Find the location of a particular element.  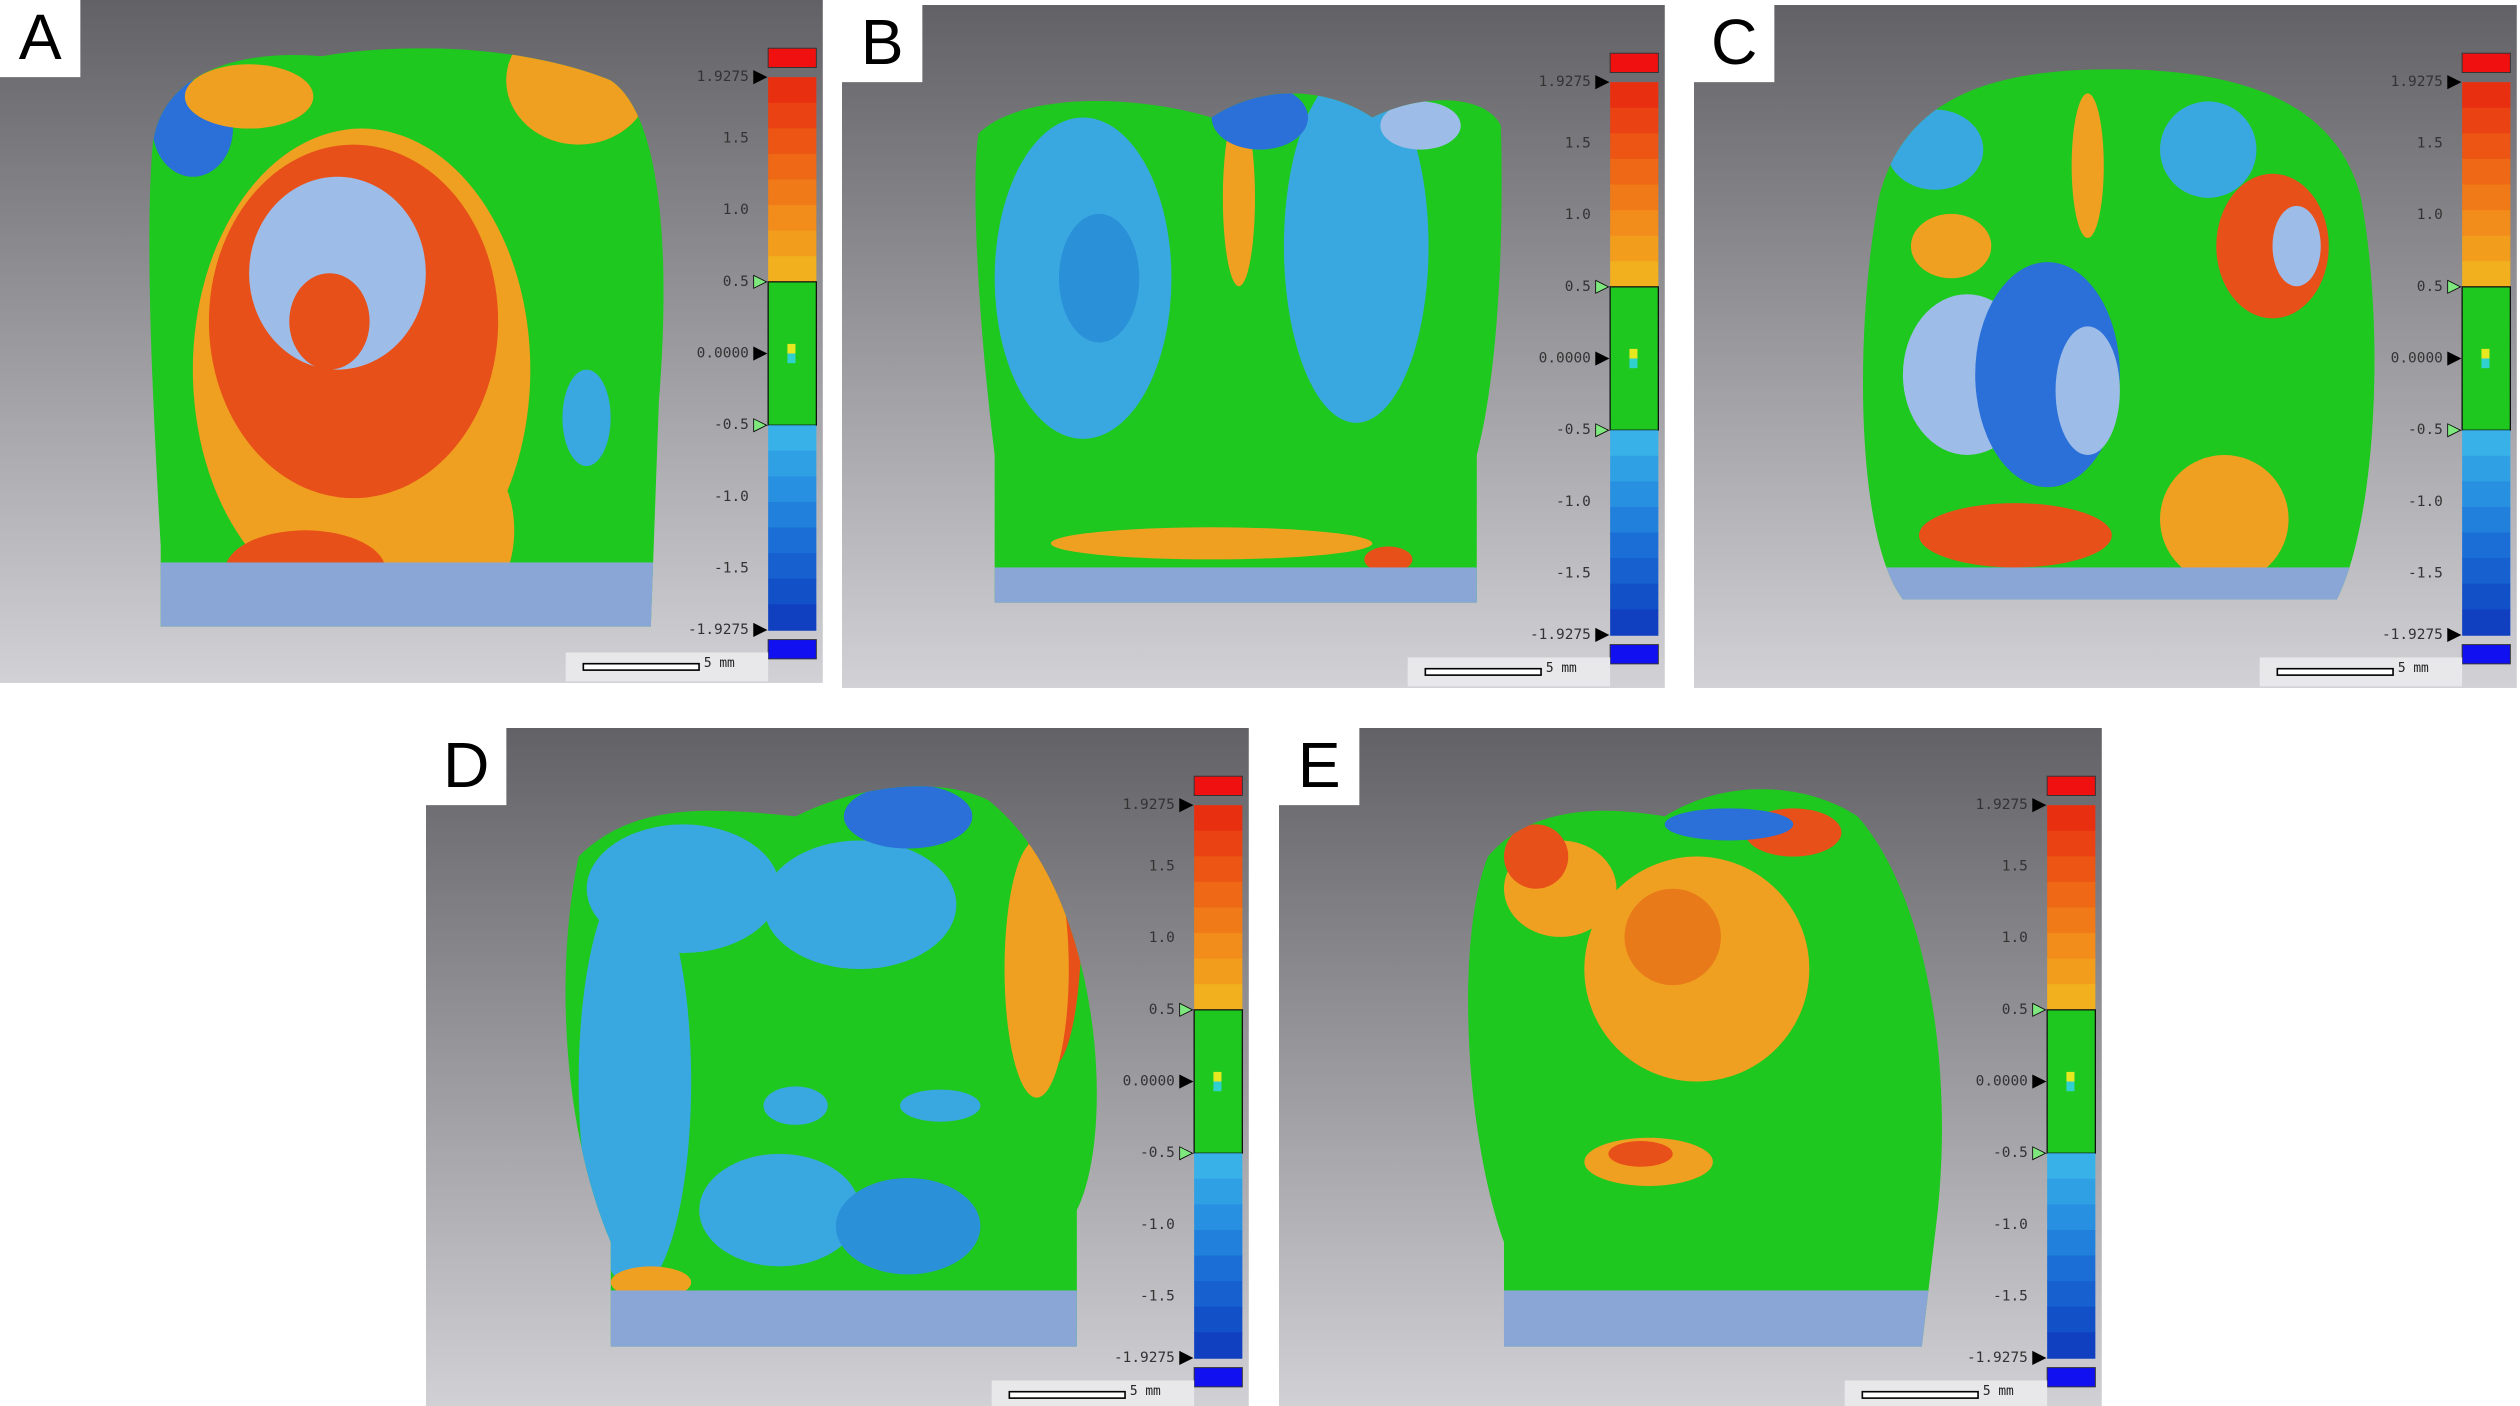

panel-label: A is located at coordinates (40, 37).